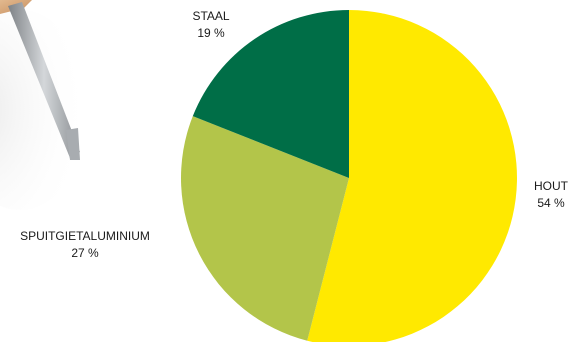 The width and height of the screenshot is (574, 342). What do you see at coordinates (73, 144) in the screenshot?
I see `table-leg-foot` at bounding box center [73, 144].